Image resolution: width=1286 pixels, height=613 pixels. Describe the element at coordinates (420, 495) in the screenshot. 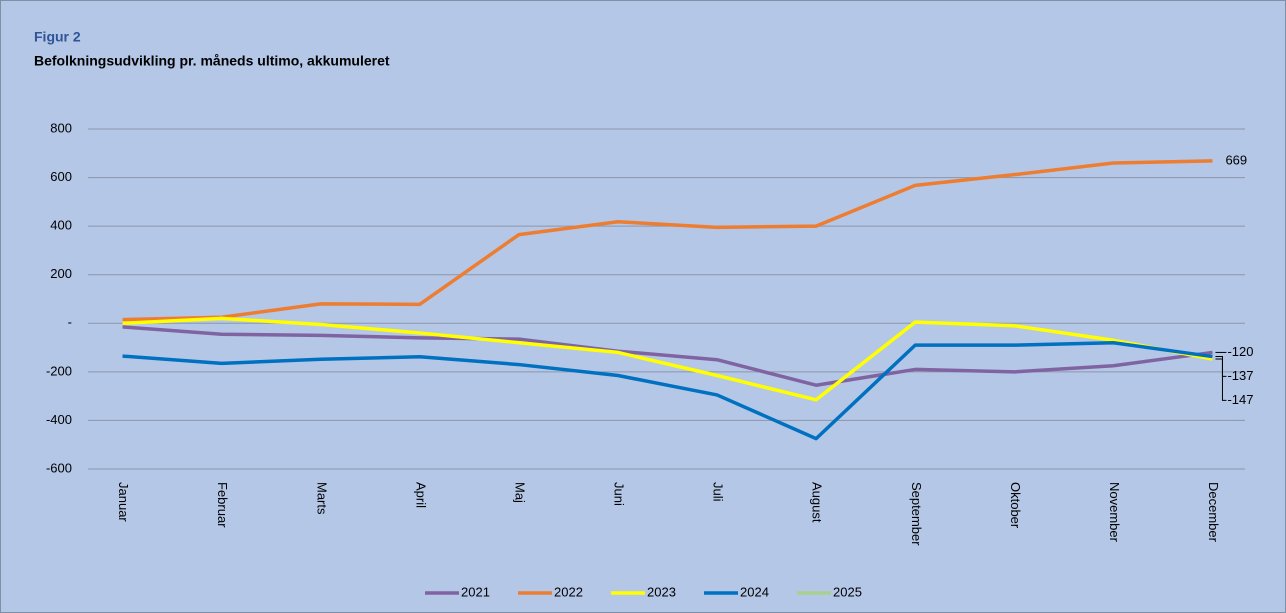

I see `x-tick-label: April` at that location.